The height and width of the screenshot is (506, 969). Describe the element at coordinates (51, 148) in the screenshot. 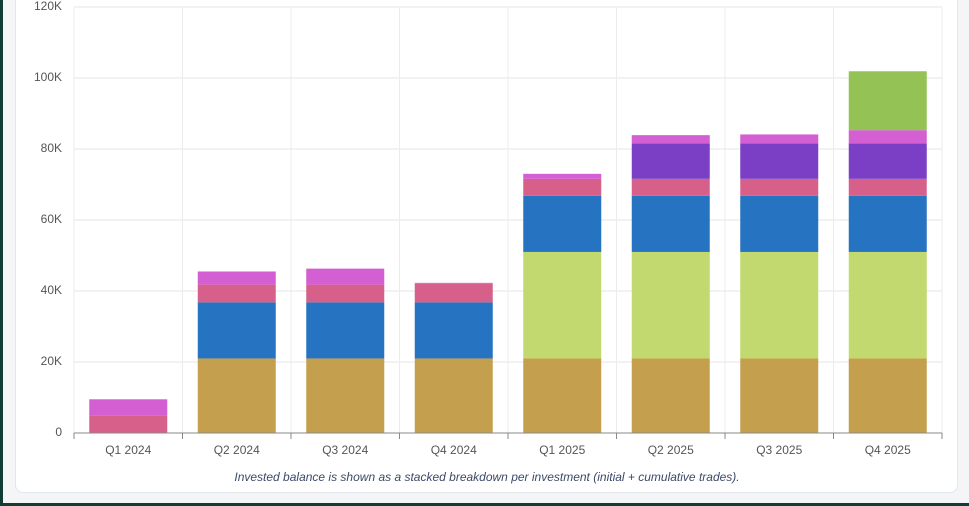

I see `y-tick-label: 80K` at that location.